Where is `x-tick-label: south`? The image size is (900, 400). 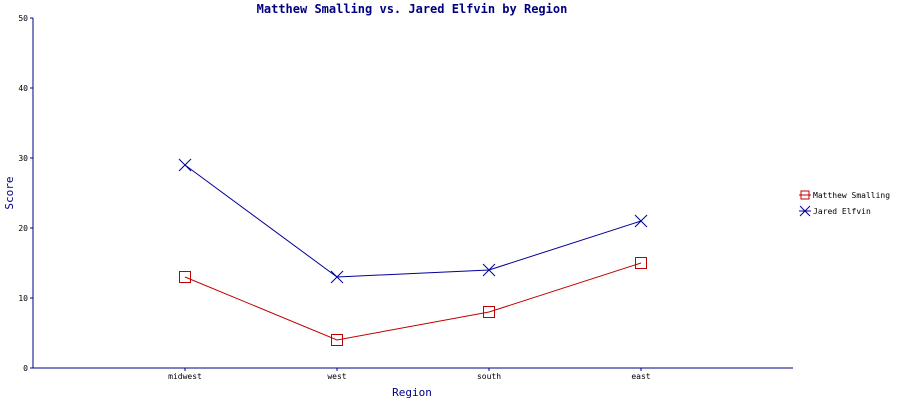 x-tick-label: south is located at coordinates (489, 376).